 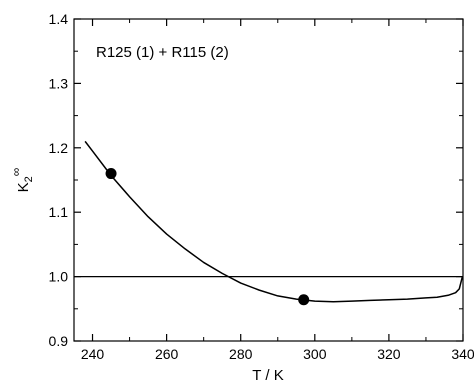 What do you see at coordinates (16, 172) in the screenshot?
I see `y-axis-label-sup: ∞` at bounding box center [16, 172].